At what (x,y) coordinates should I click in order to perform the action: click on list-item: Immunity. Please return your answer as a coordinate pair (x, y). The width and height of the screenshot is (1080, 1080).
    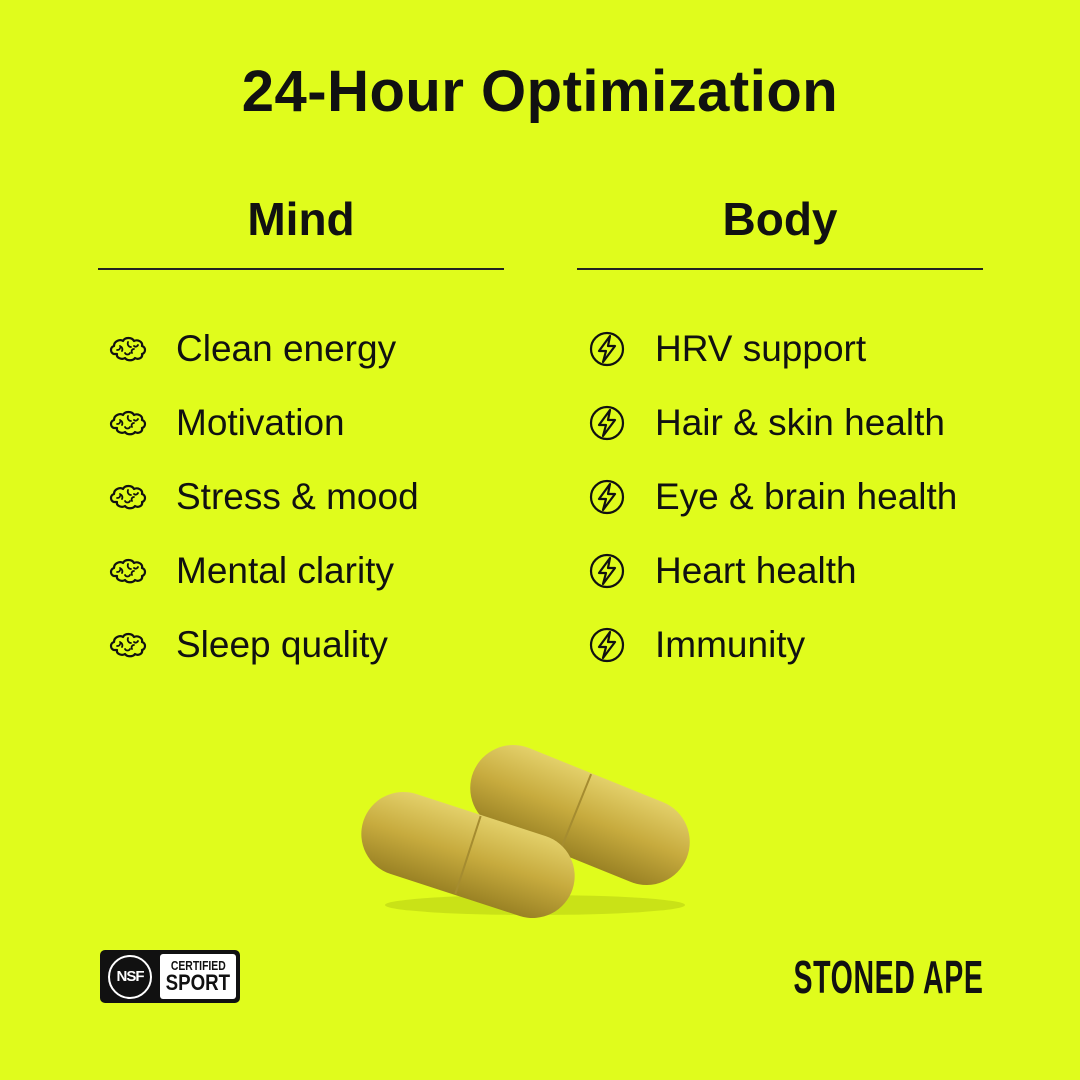
    Looking at the image, I should click on (772, 645).